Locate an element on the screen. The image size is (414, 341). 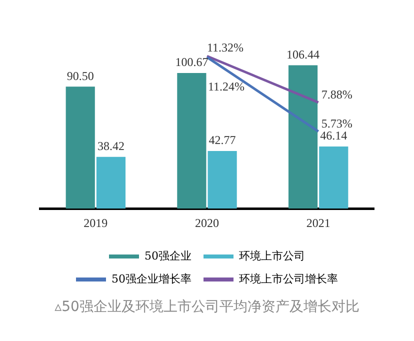
data-label: 100.67 is located at coordinates (191, 62).